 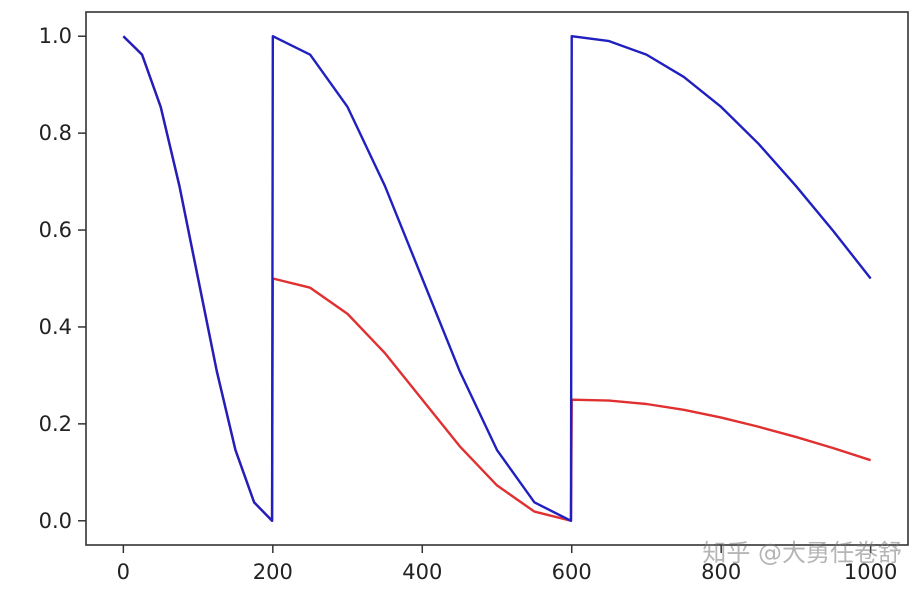 What do you see at coordinates (802, 553) in the screenshot?
I see `watermark: 知乎 @大勇任卷舒` at bounding box center [802, 553].